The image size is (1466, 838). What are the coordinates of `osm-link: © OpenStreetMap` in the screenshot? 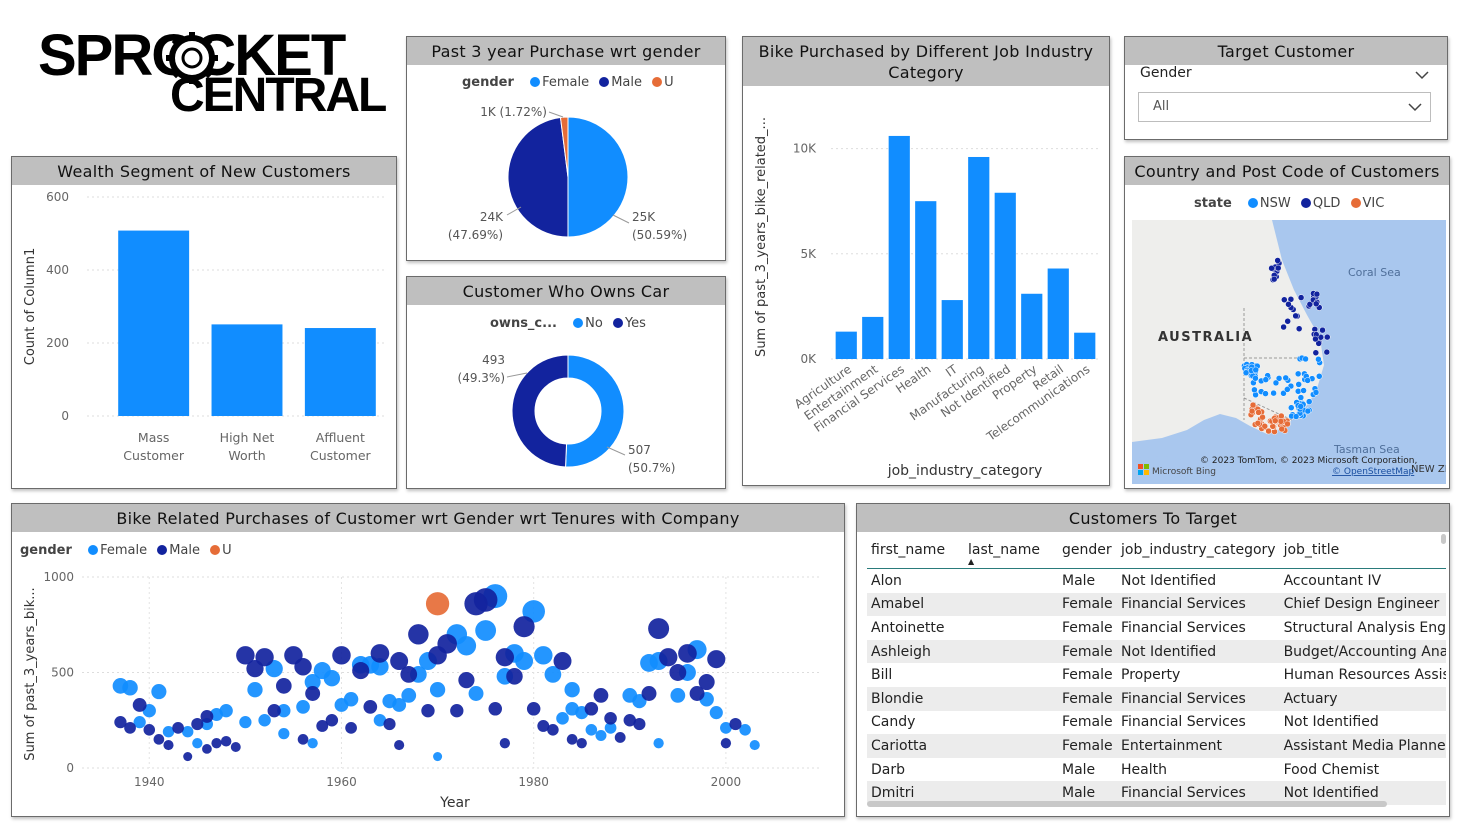 It's located at (1373, 472).